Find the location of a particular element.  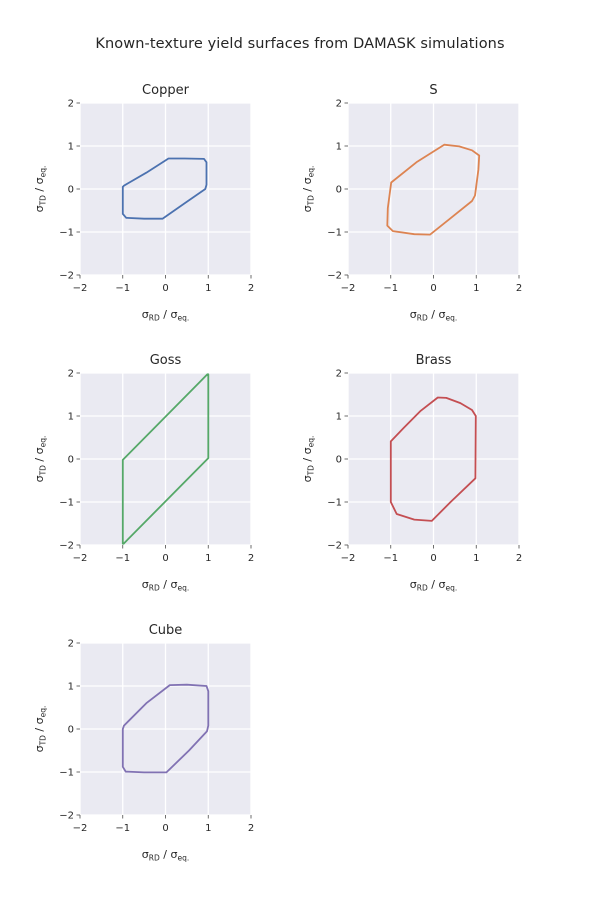

subplot-brass: −2 −2 −1 −1 0 0 1 1 2 2 Brass σRD / σeq. σTD / σeq. is located at coordinates (433, 474).